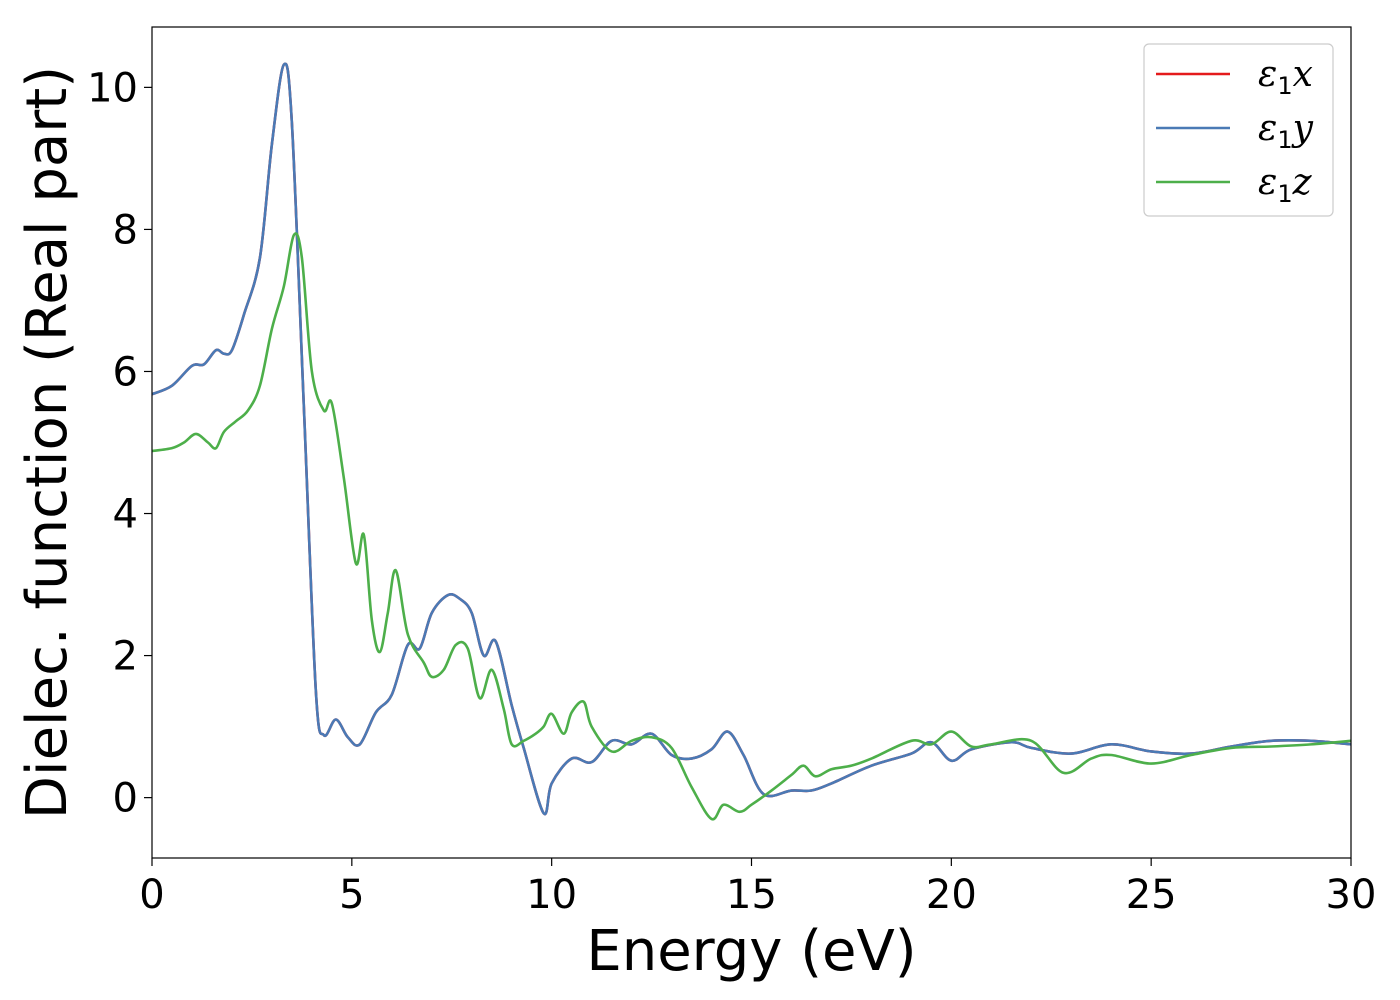 The image size is (1400, 1000). Describe the element at coordinates (1285, 77) in the screenshot. I see `legend-label-x: ε1x` at that location.